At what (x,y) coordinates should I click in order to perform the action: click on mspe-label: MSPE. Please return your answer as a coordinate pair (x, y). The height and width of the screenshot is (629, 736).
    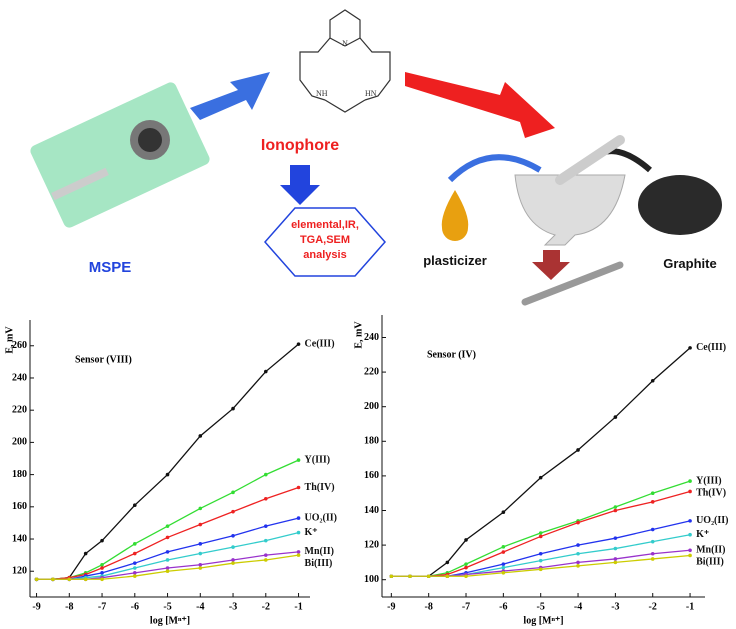
    Looking at the image, I should click on (110, 267).